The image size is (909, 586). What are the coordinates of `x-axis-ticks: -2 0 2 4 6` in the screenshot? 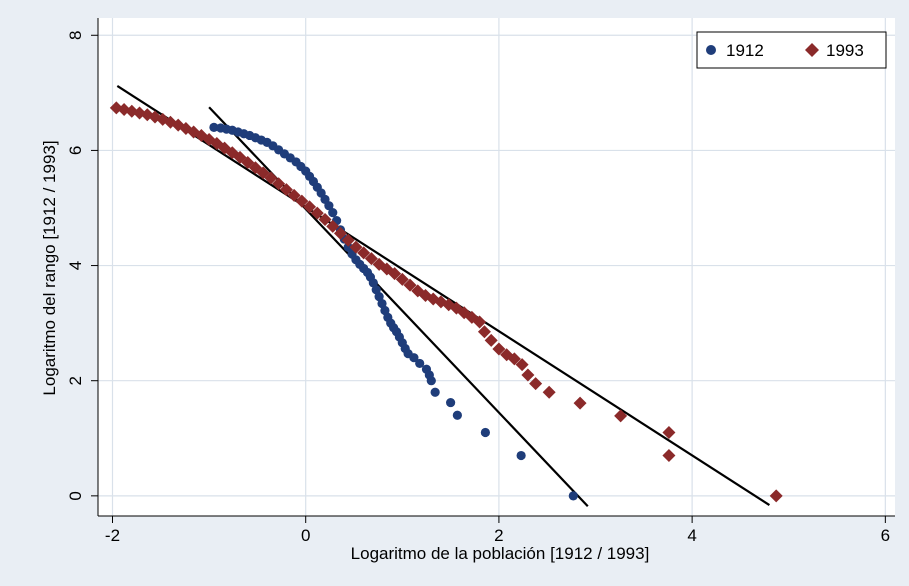 It's located at (497, 530).